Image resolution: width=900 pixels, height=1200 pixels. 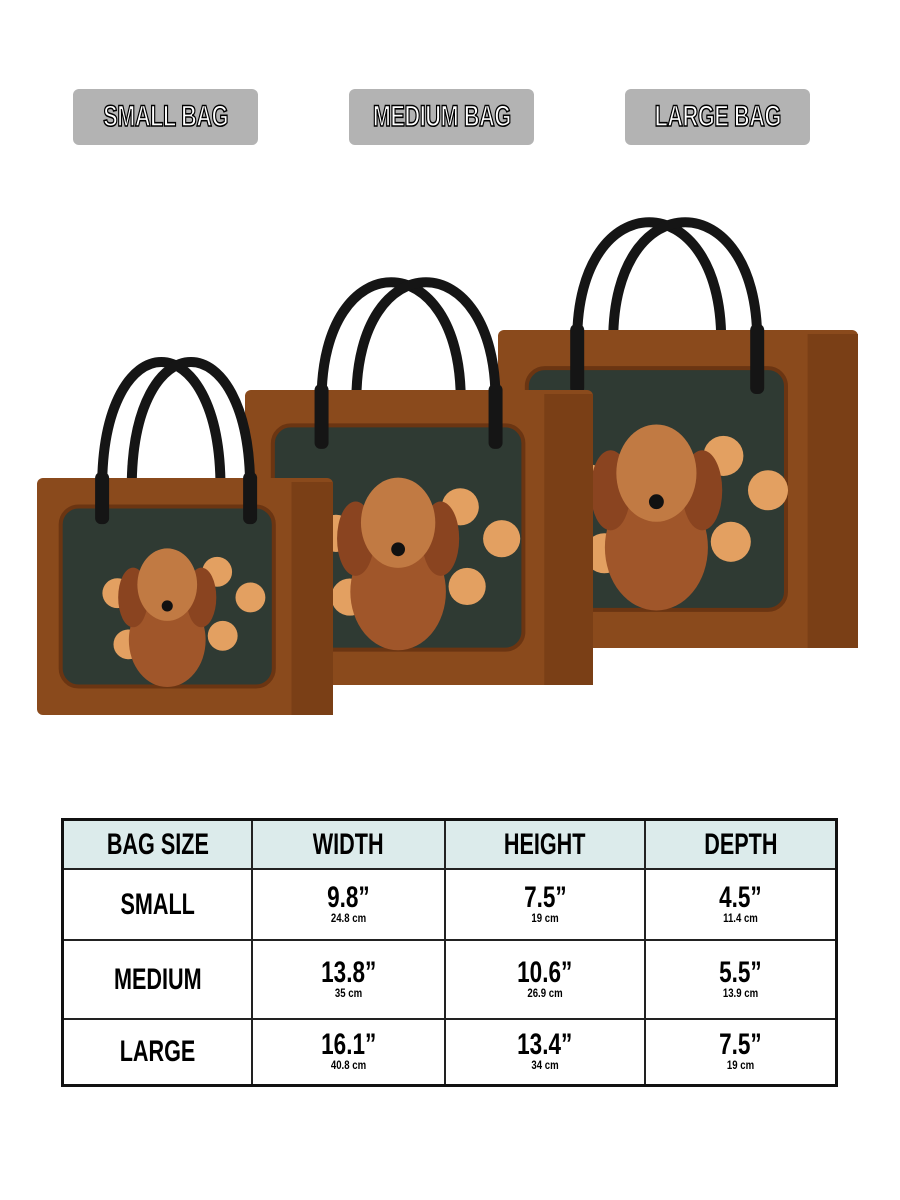 What do you see at coordinates (741, 844) in the screenshot?
I see `header-depth: DEPTH` at bounding box center [741, 844].